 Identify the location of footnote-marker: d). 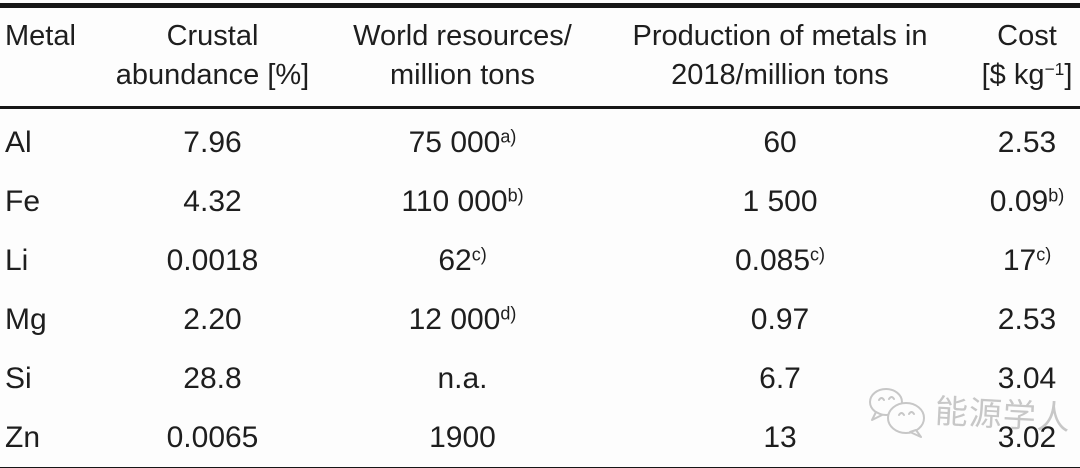
(508, 313).